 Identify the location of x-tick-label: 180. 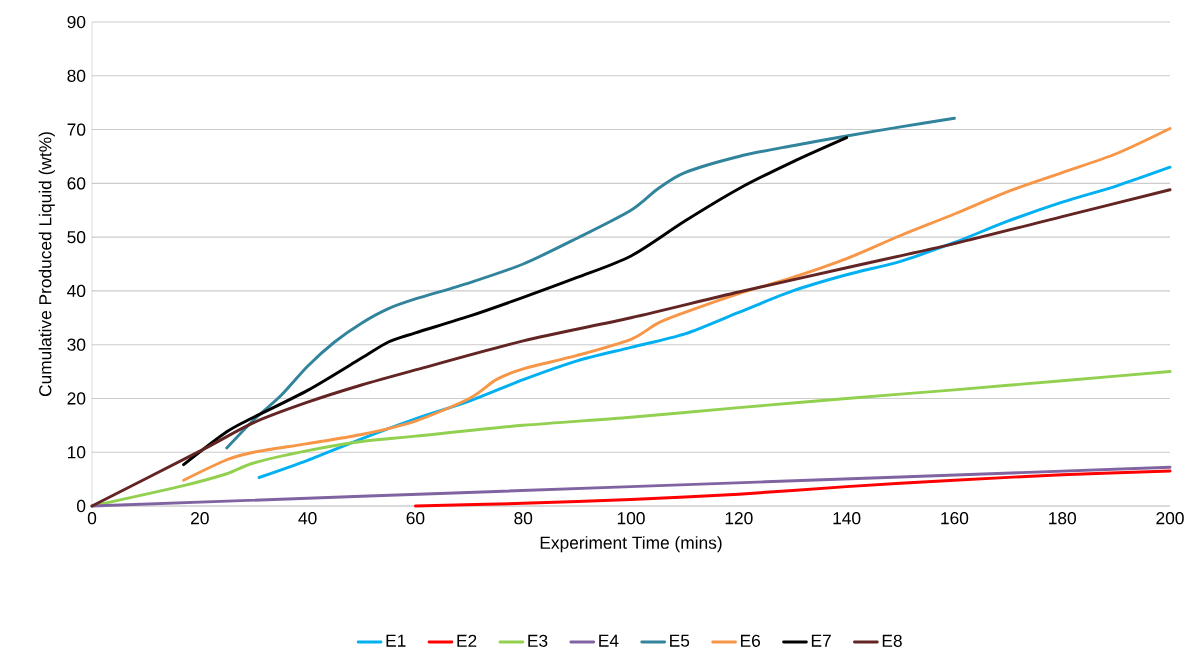
(1062, 518).